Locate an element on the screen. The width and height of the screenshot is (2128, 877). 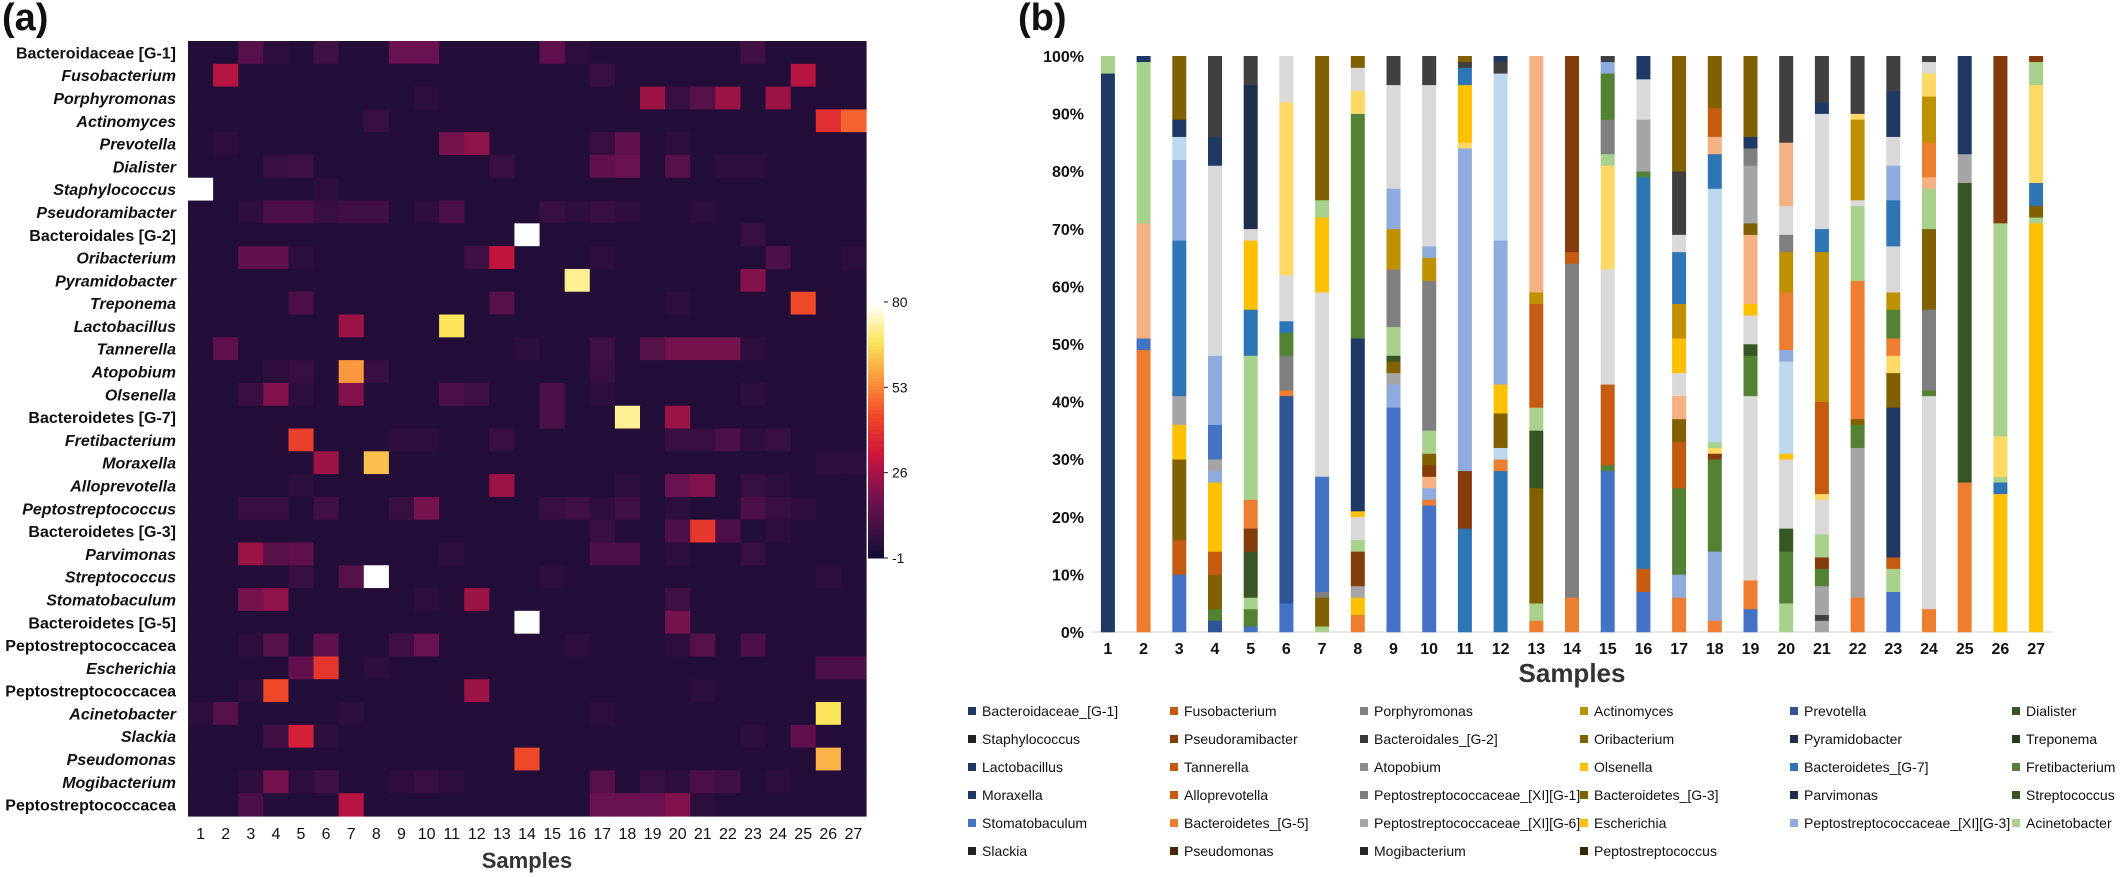
bar-chart-x-tick-label: 13 is located at coordinates (1536, 649).